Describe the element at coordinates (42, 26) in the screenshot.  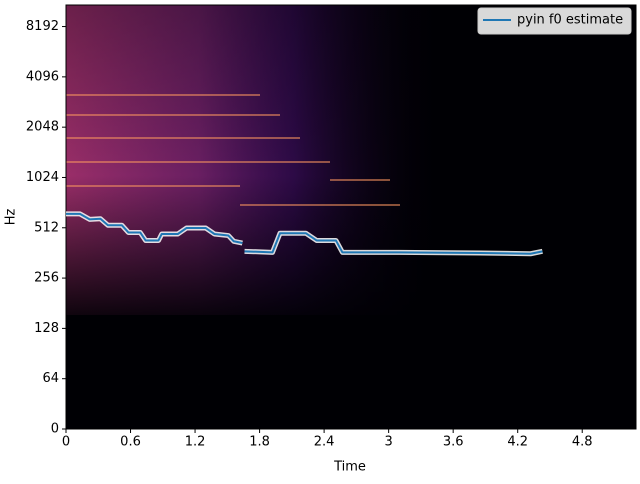
I see `y-tick-label: 8192` at that location.